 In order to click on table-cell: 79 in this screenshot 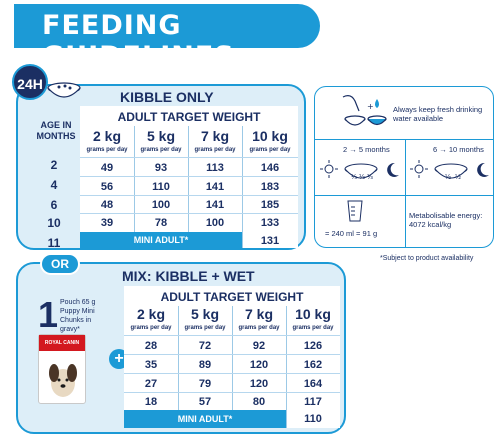, I will do `click(205, 384)`.